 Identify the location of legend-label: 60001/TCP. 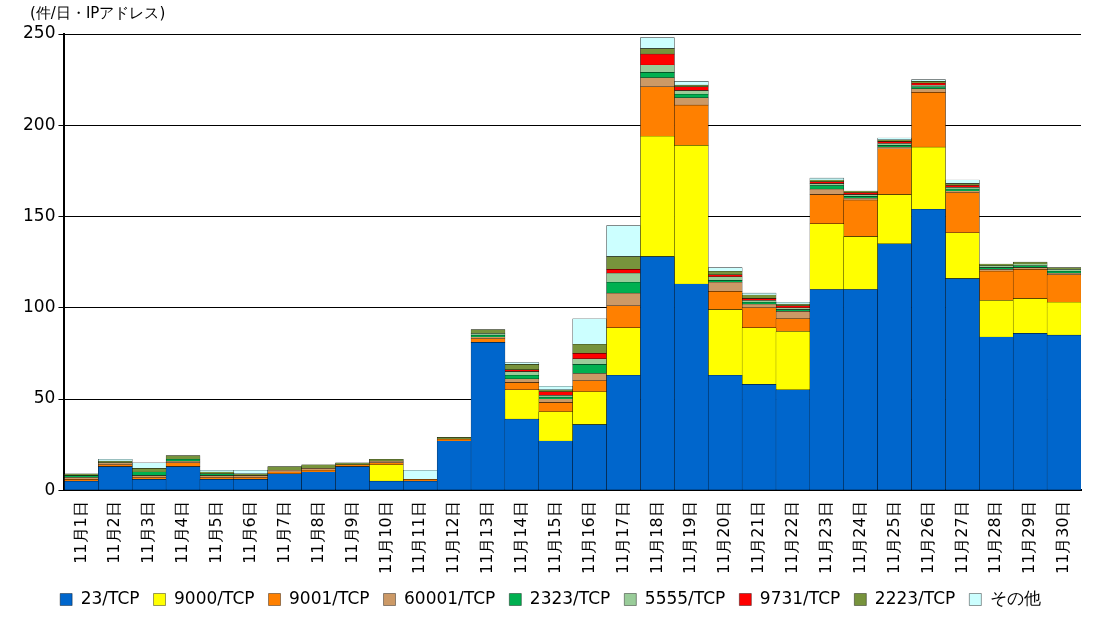
(450, 597).